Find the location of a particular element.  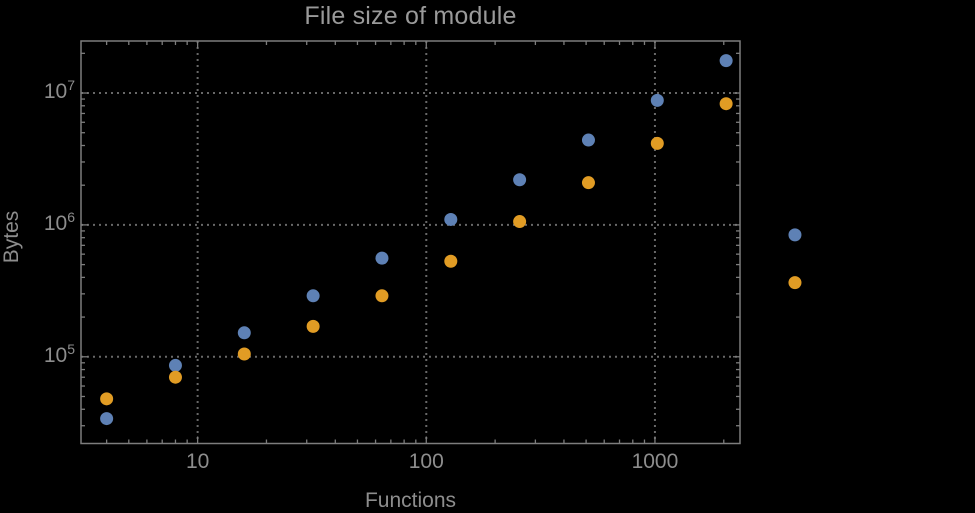

x-axis-label: Functions is located at coordinates (410, 500).